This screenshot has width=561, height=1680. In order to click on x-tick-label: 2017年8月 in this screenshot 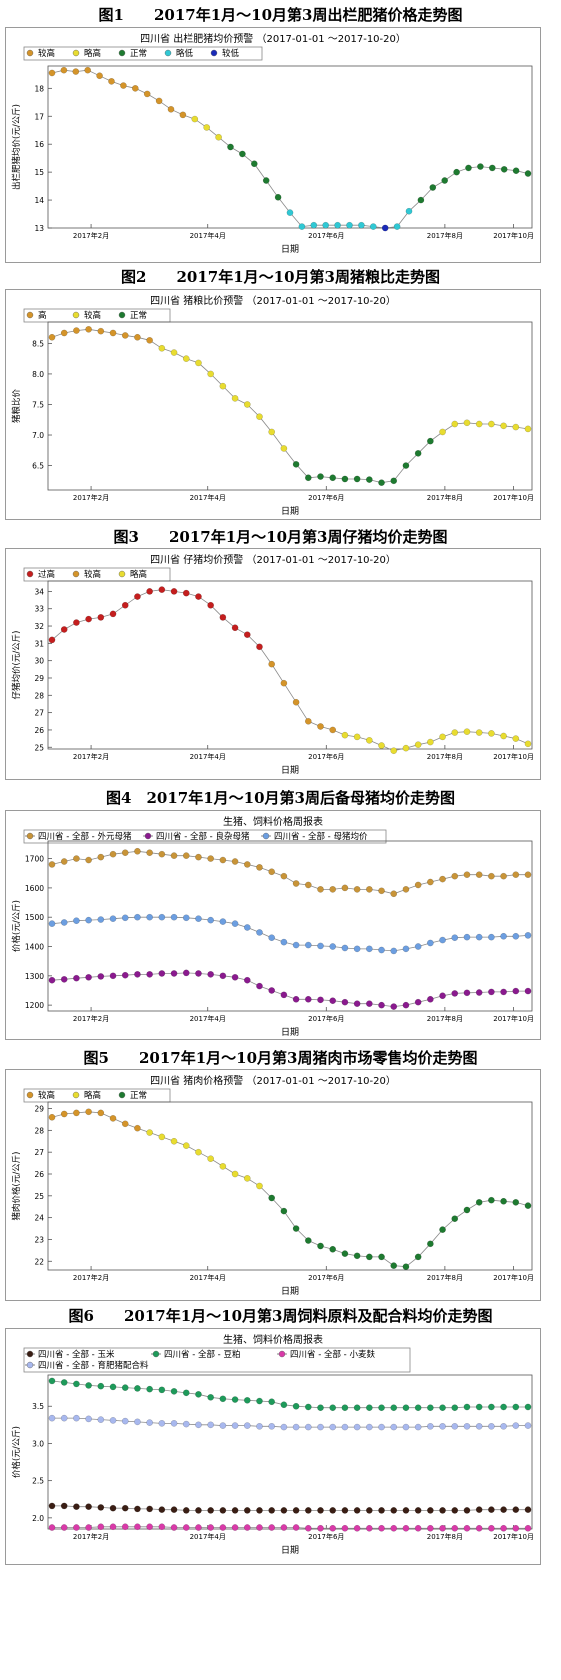, I will do `click(445, 1018)`.